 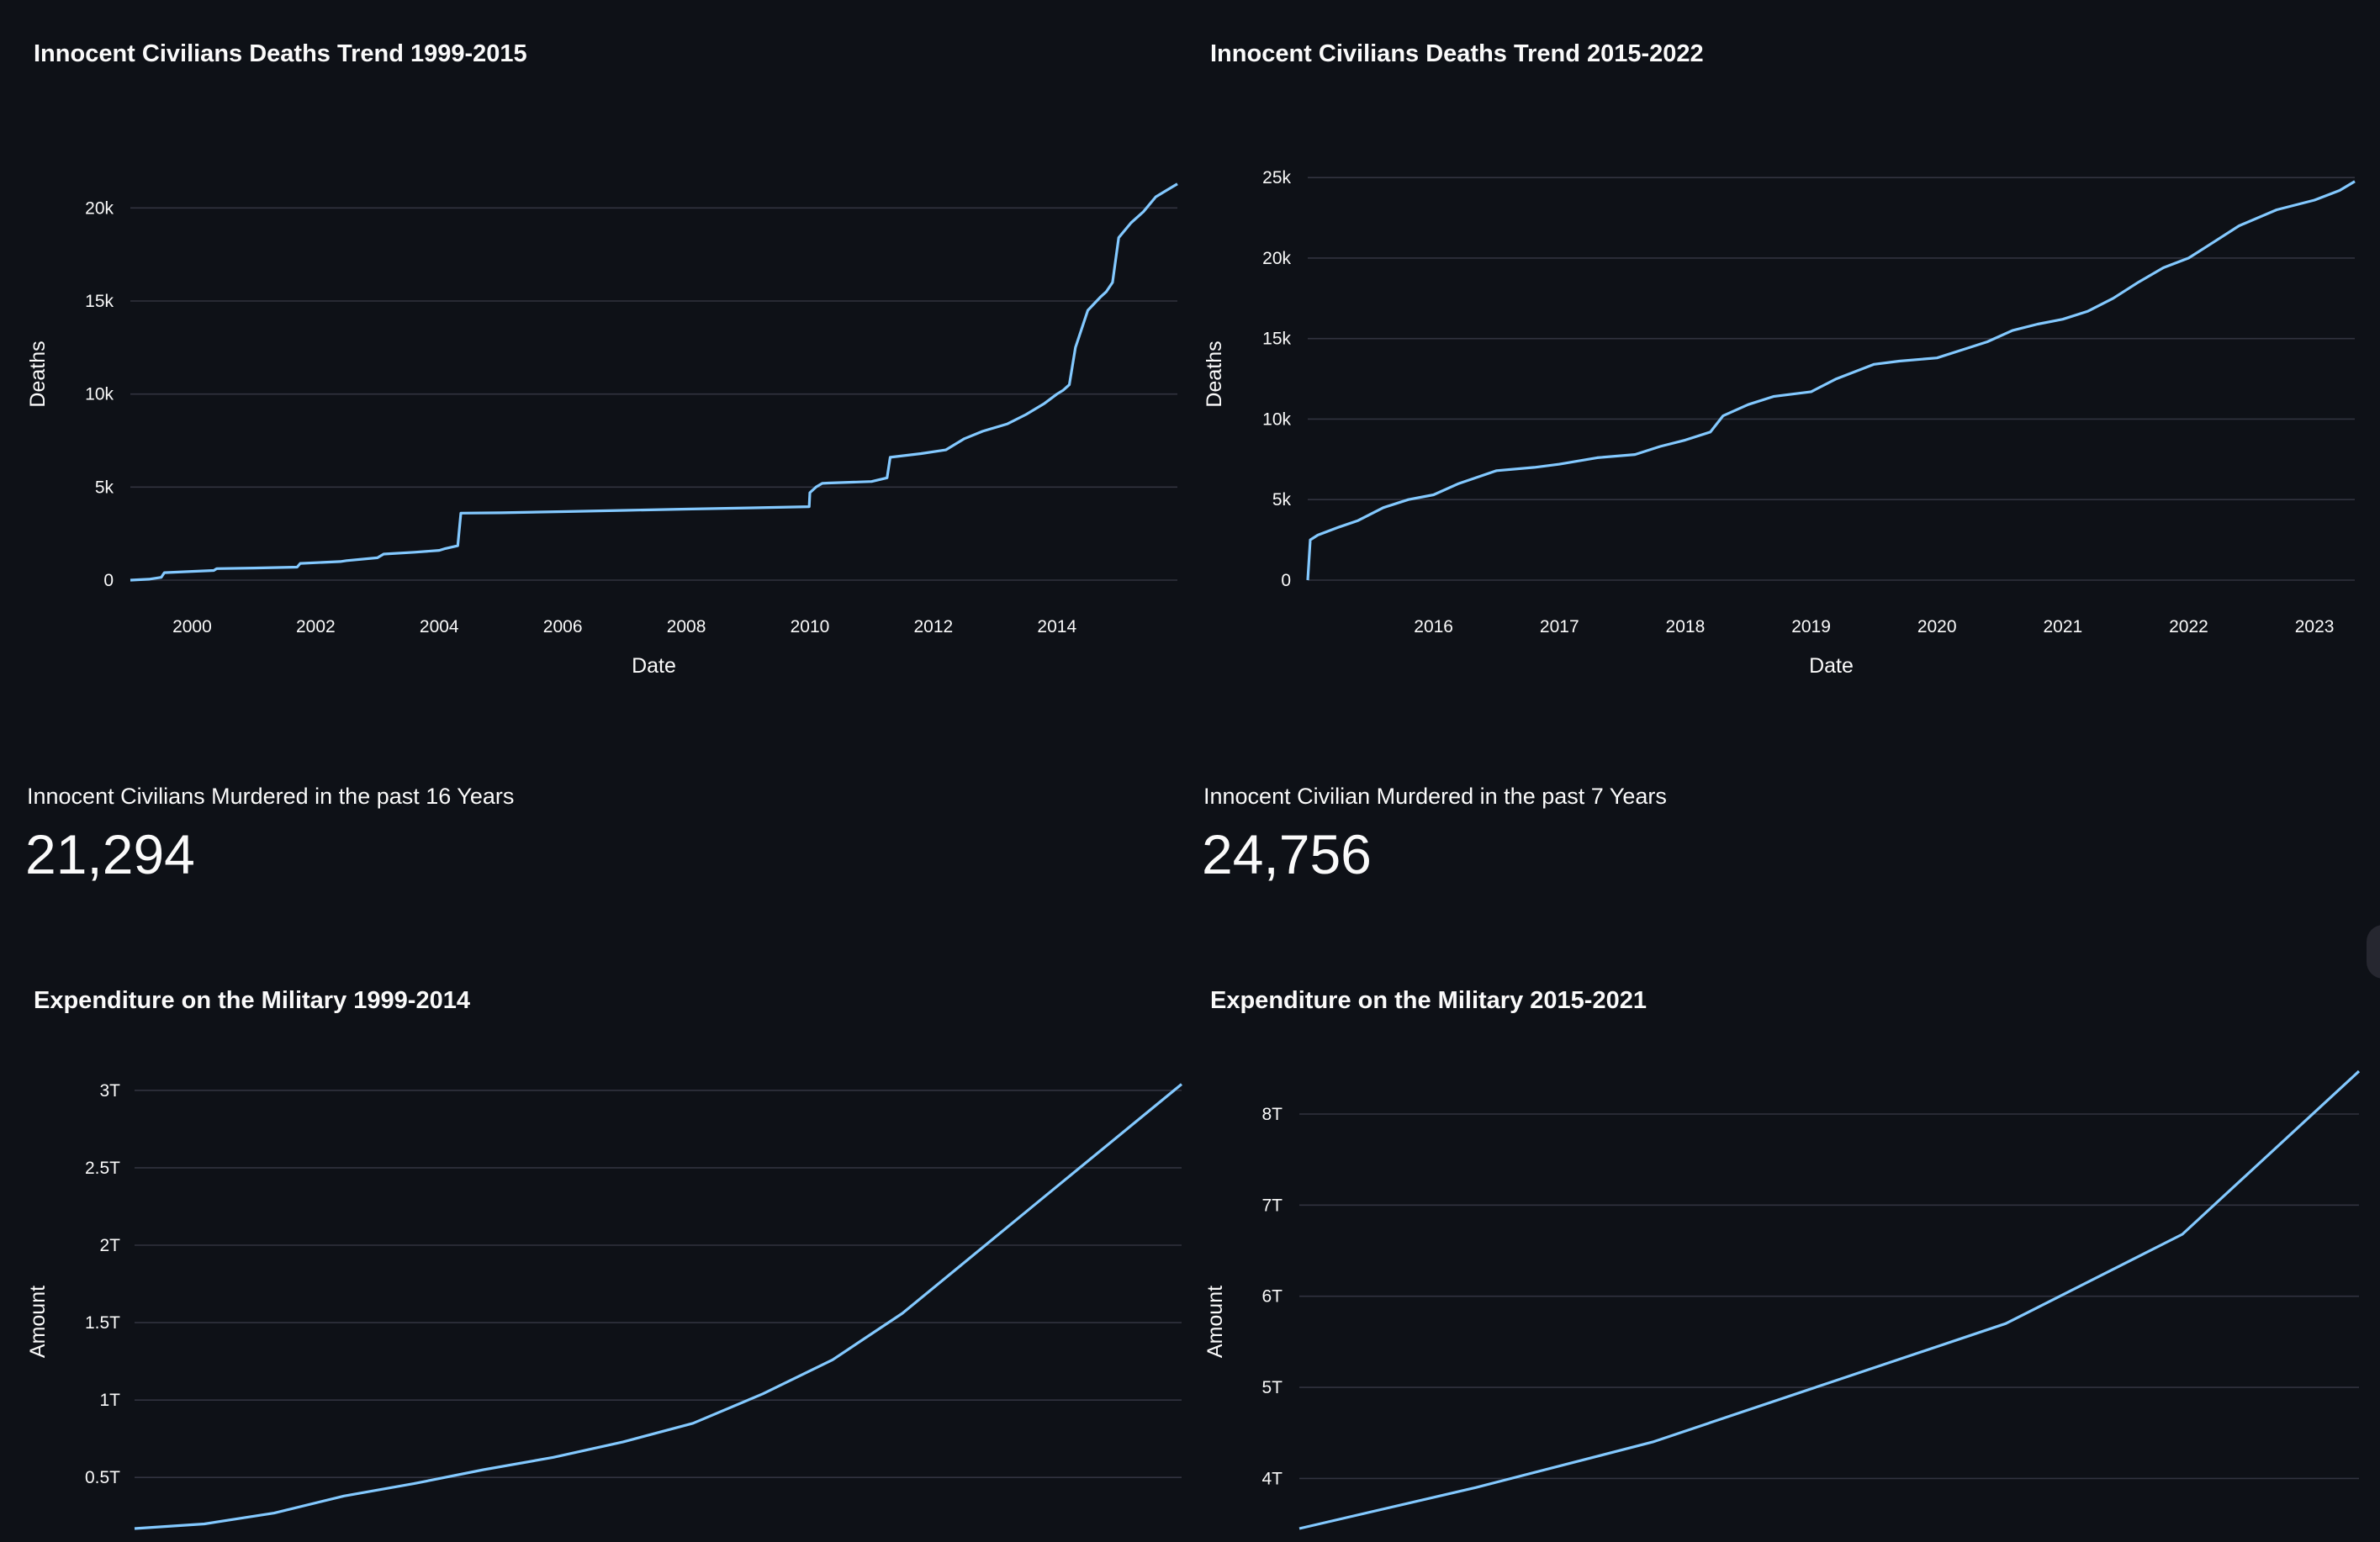 I want to click on y-tick-label: 1.5T, so click(x=102, y=1323).